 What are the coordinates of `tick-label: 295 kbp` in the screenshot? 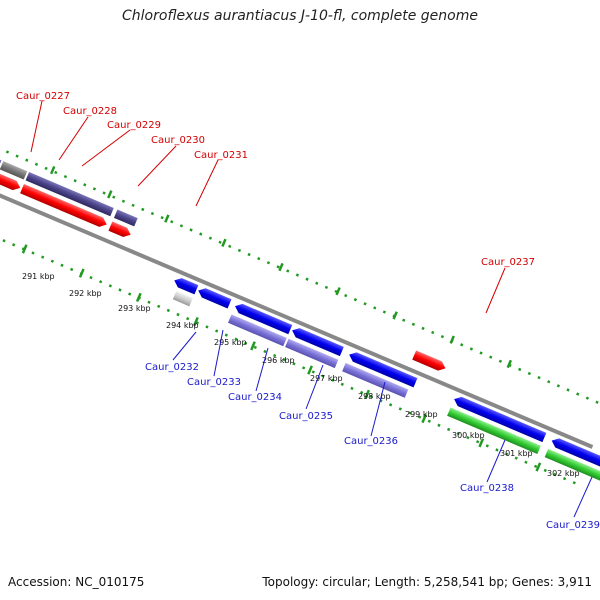 It's located at (230, 342).